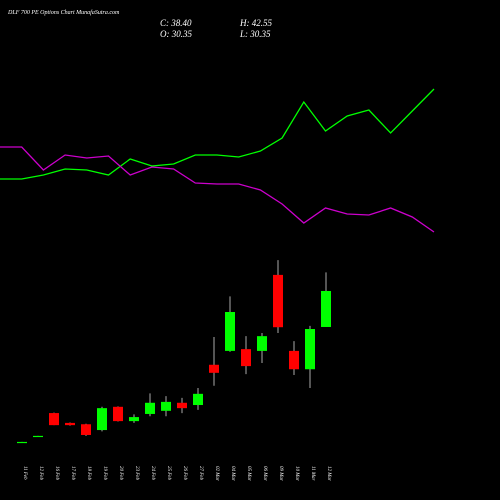  What do you see at coordinates (312, 473) in the screenshot?
I see `x-tick-label: 11 Mar` at bounding box center [312, 473].